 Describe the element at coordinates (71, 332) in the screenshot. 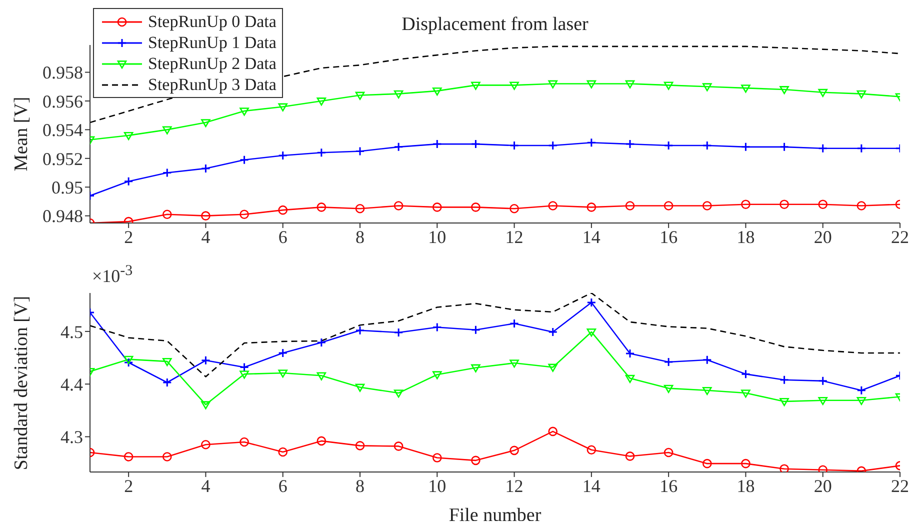

I see `y-tick-label: 4.5` at that location.